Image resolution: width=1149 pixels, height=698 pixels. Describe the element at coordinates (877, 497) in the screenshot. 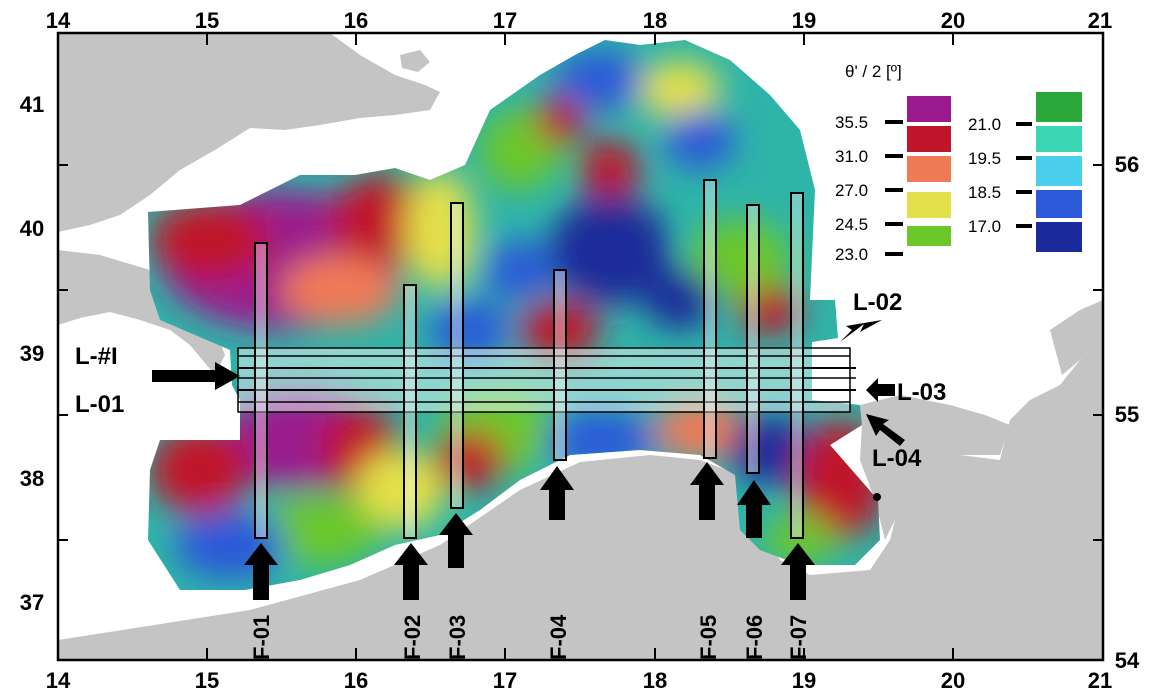

I see `location-dot` at that location.